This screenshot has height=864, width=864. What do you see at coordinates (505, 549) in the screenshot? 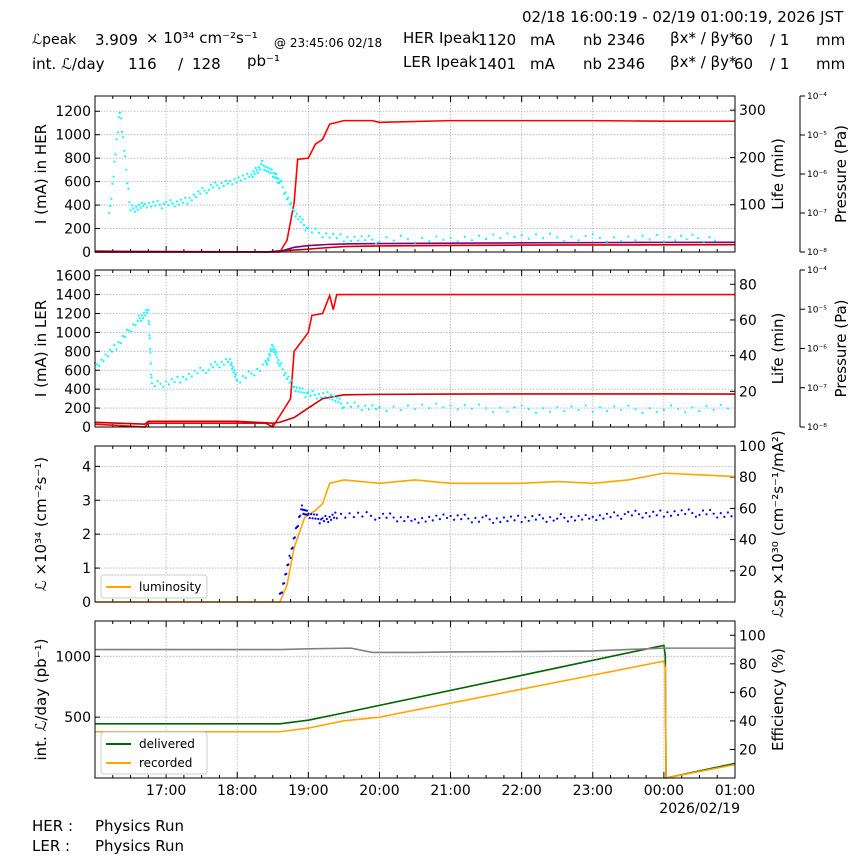
I see `series-specific` at bounding box center [505, 549].